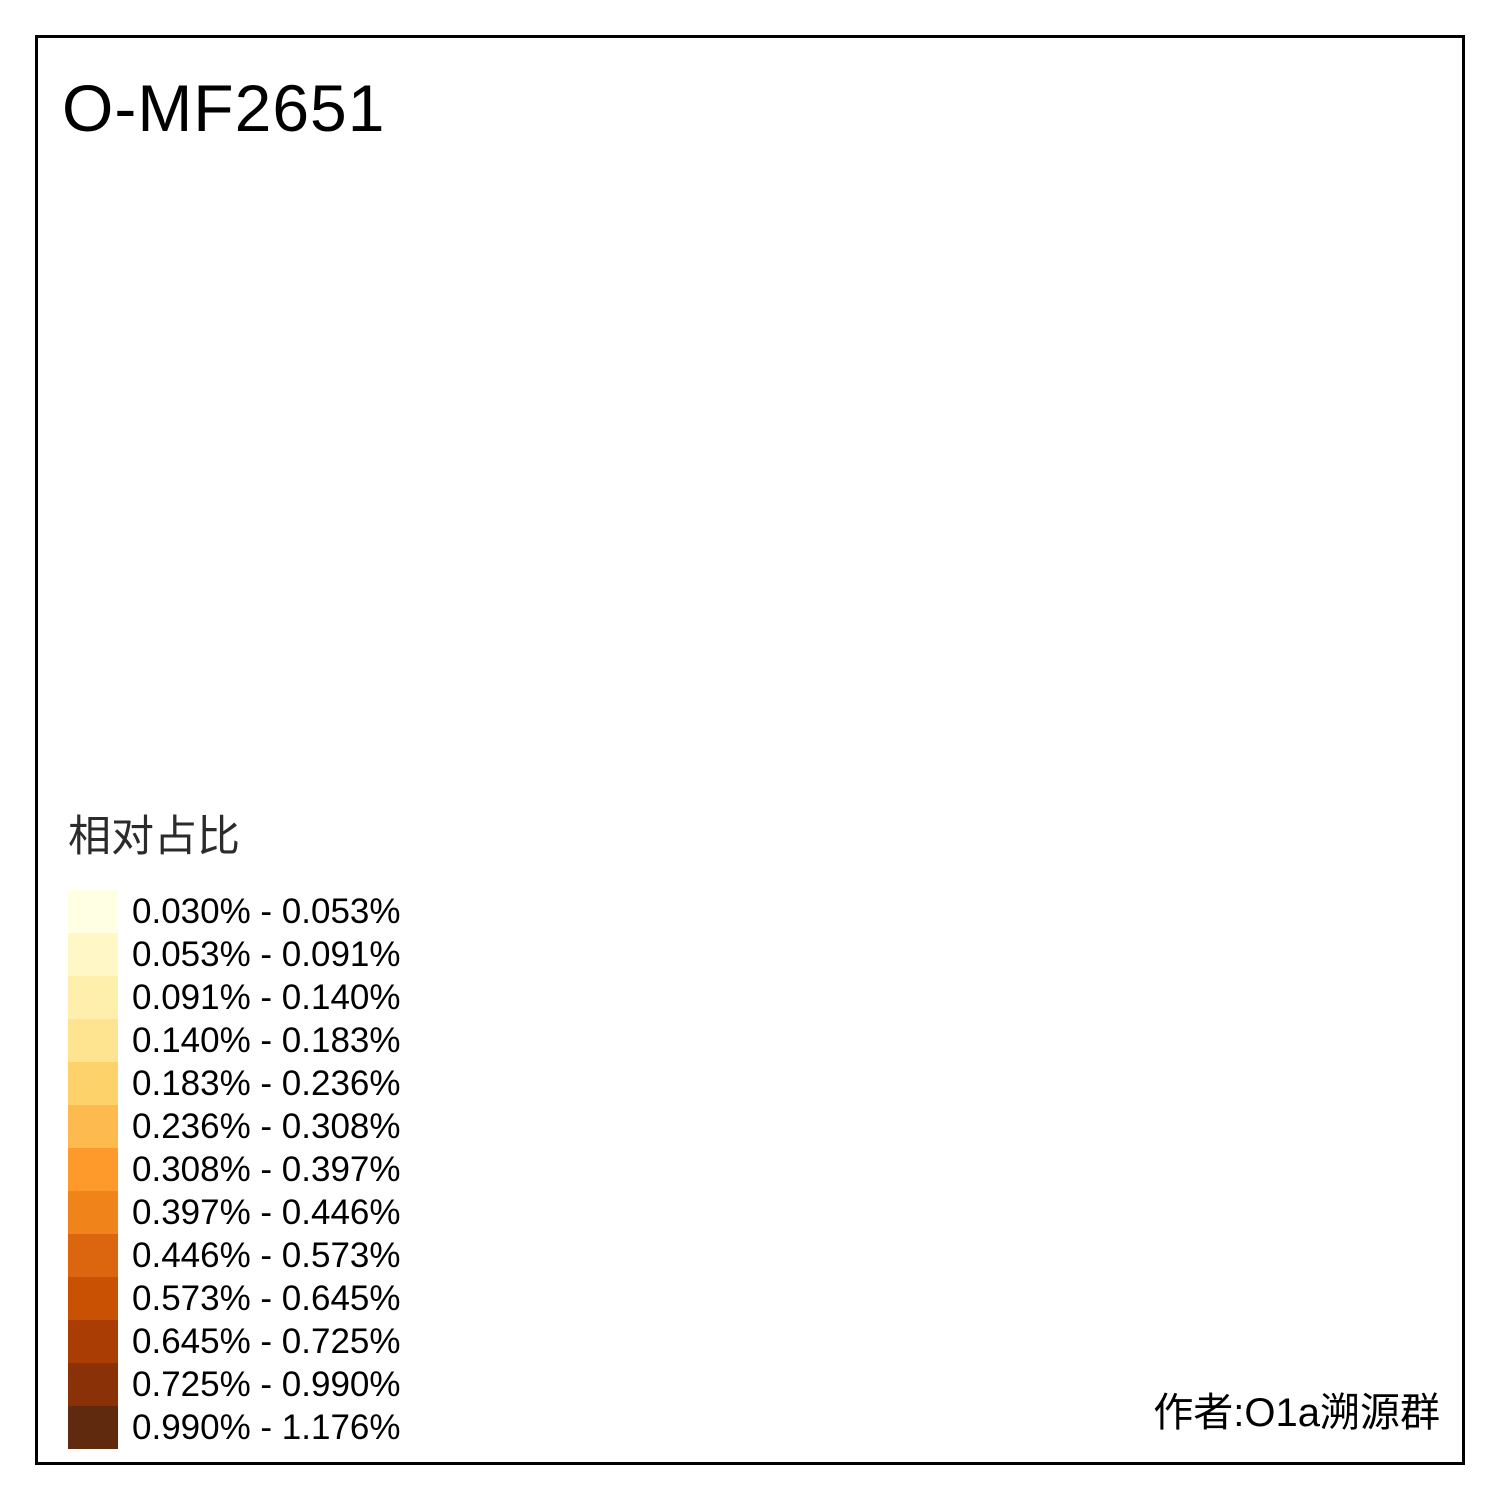  What do you see at coordinates (224, 108) in the screenshot?
I see `page-title: O-MF2651` at bounding box center [224, 108].